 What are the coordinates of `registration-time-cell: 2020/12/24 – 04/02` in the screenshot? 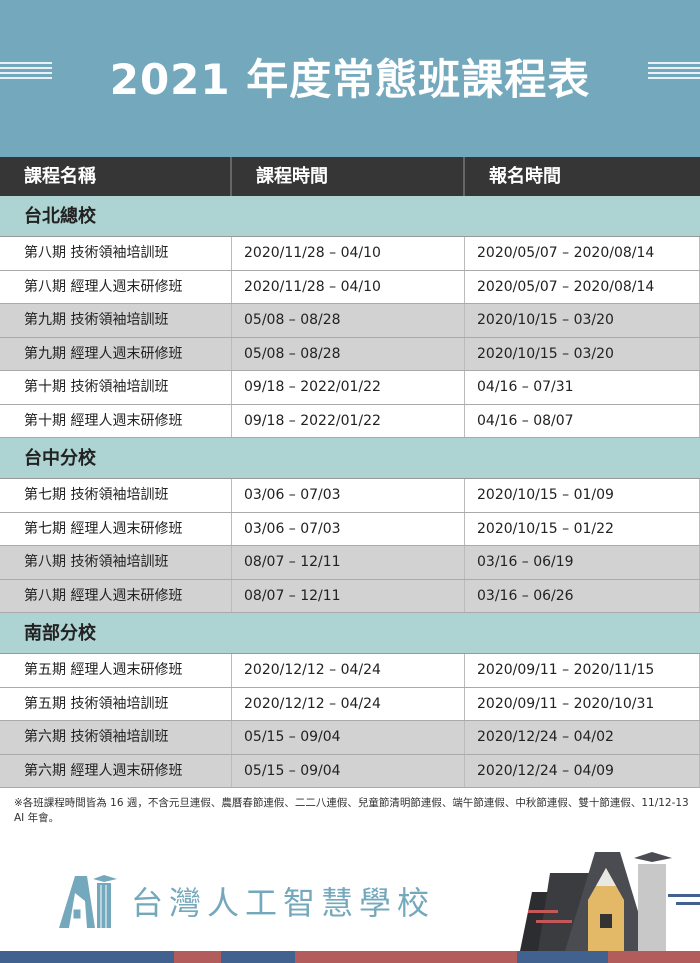 It's located at (582, 737).